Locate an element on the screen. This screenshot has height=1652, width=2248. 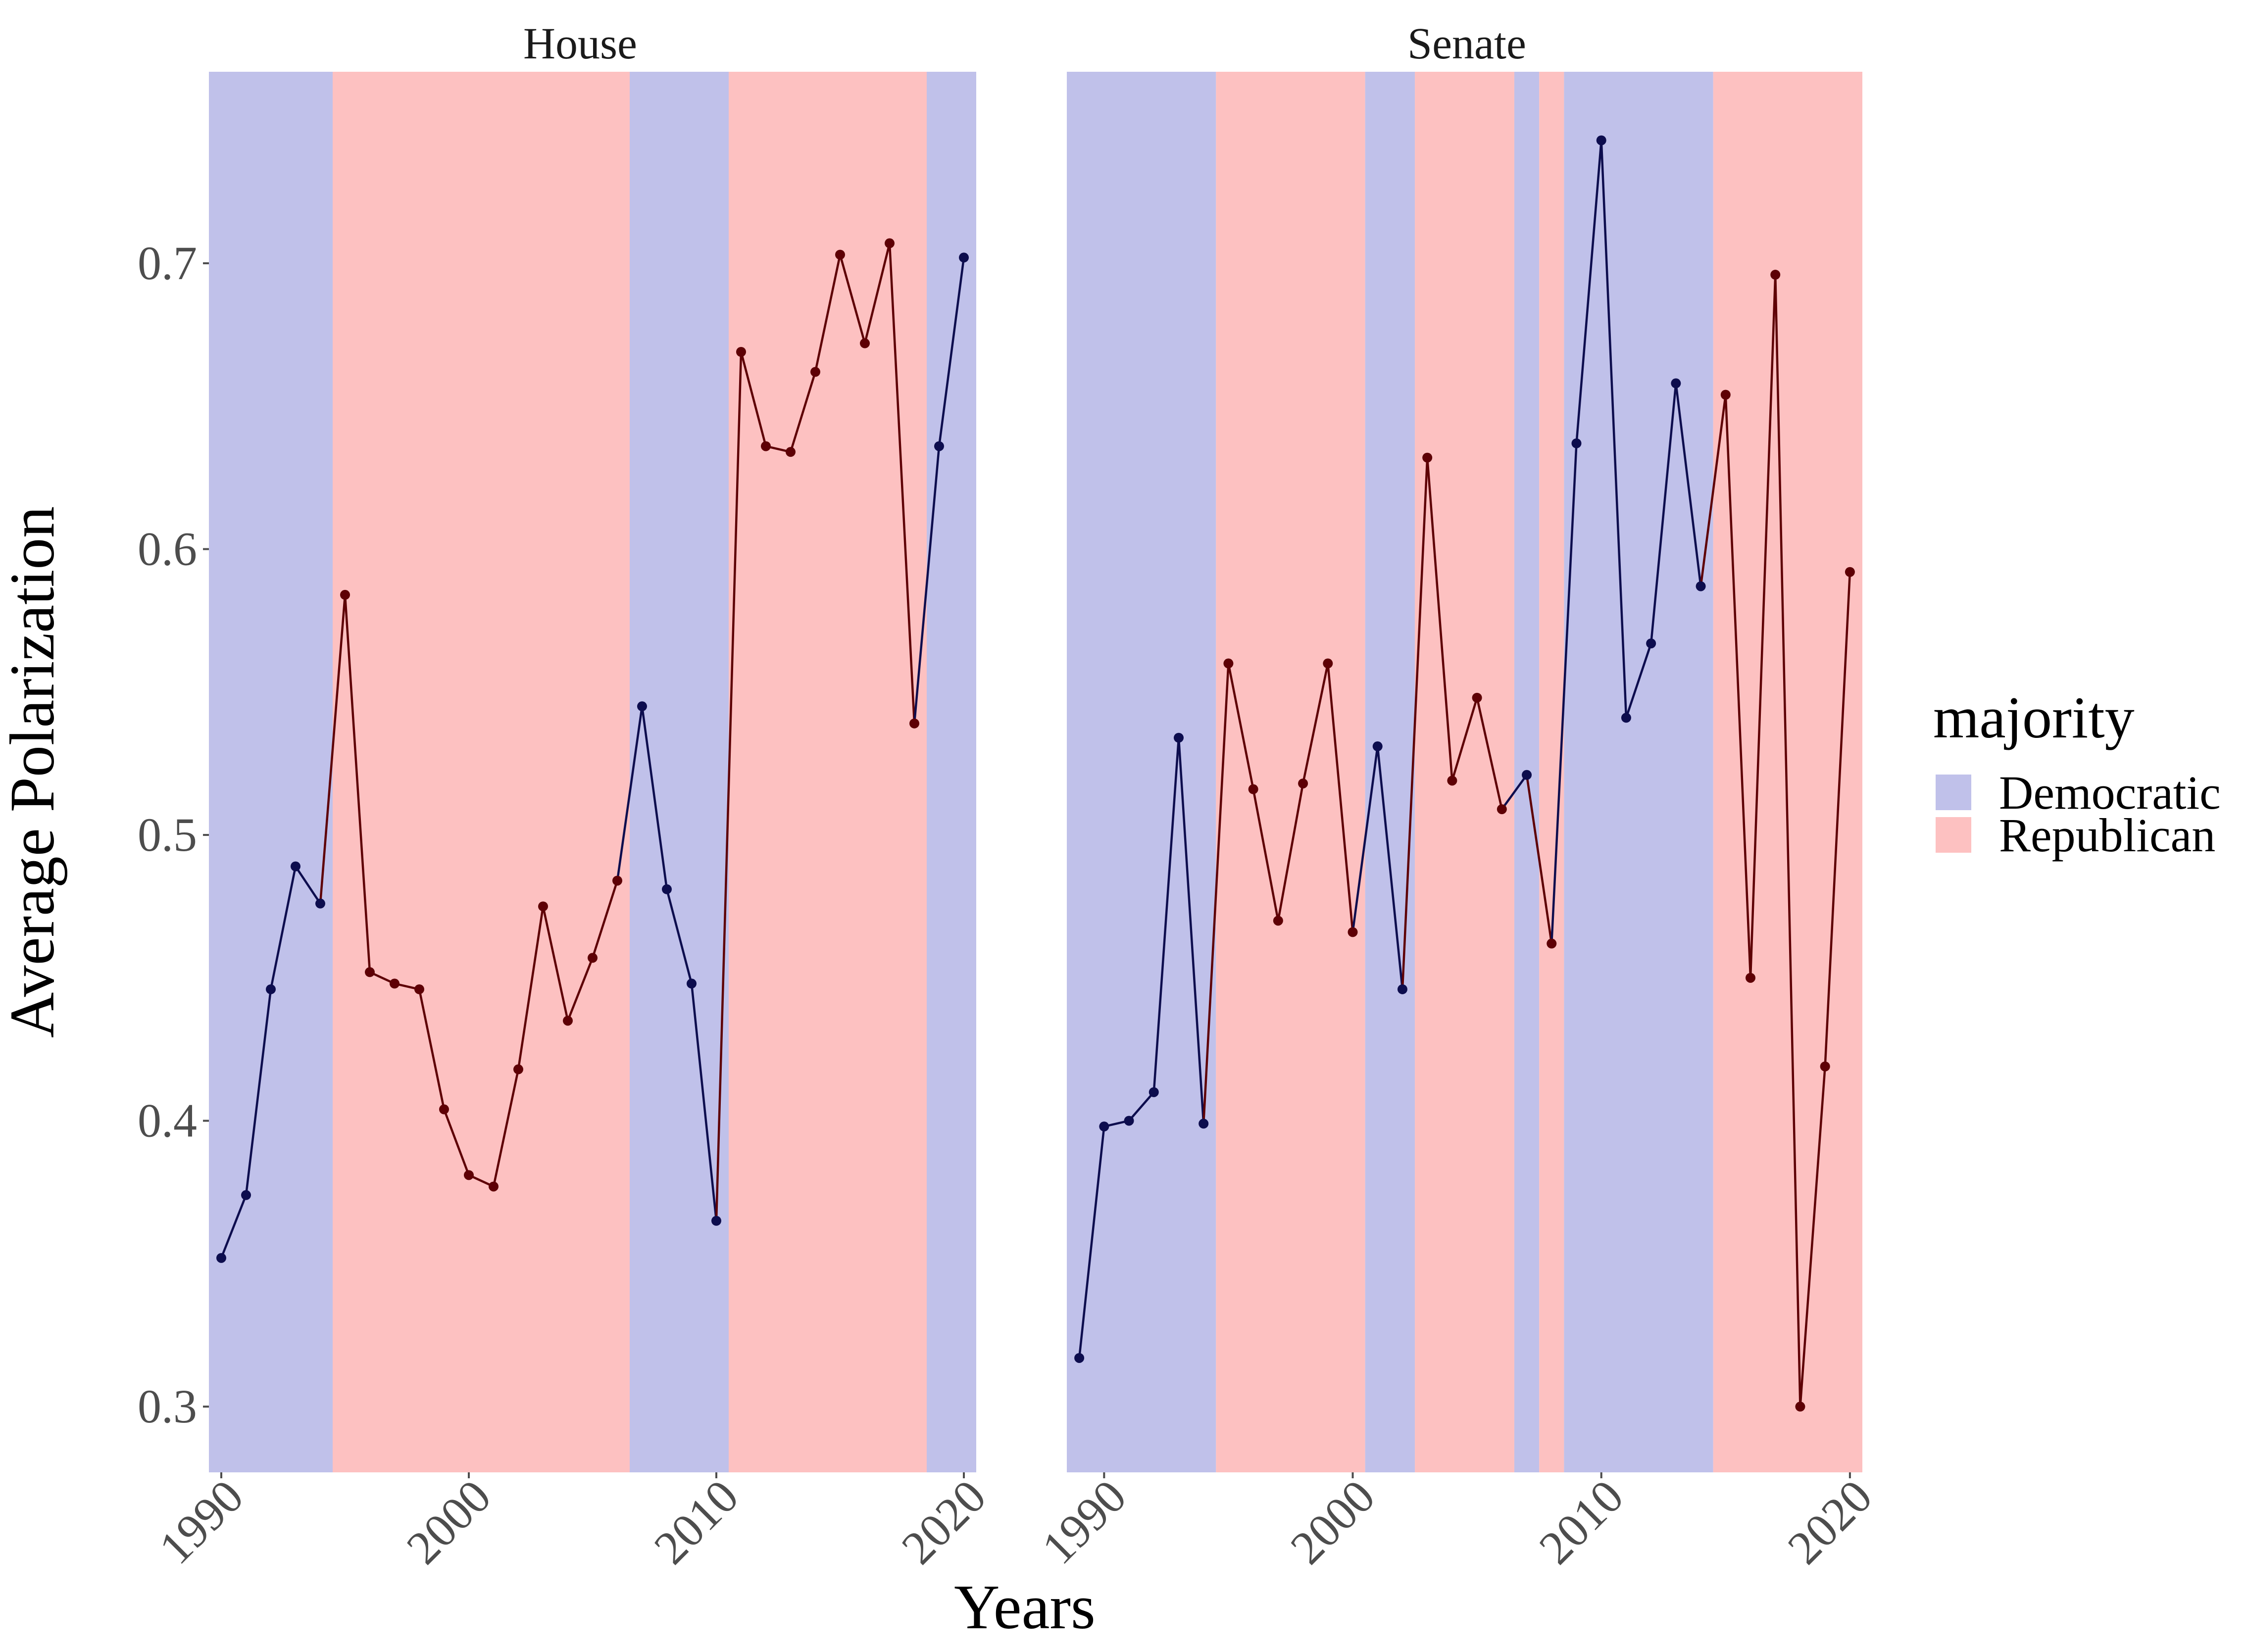
y-tick-label: 0.7 is located at coordinates (167, 263).